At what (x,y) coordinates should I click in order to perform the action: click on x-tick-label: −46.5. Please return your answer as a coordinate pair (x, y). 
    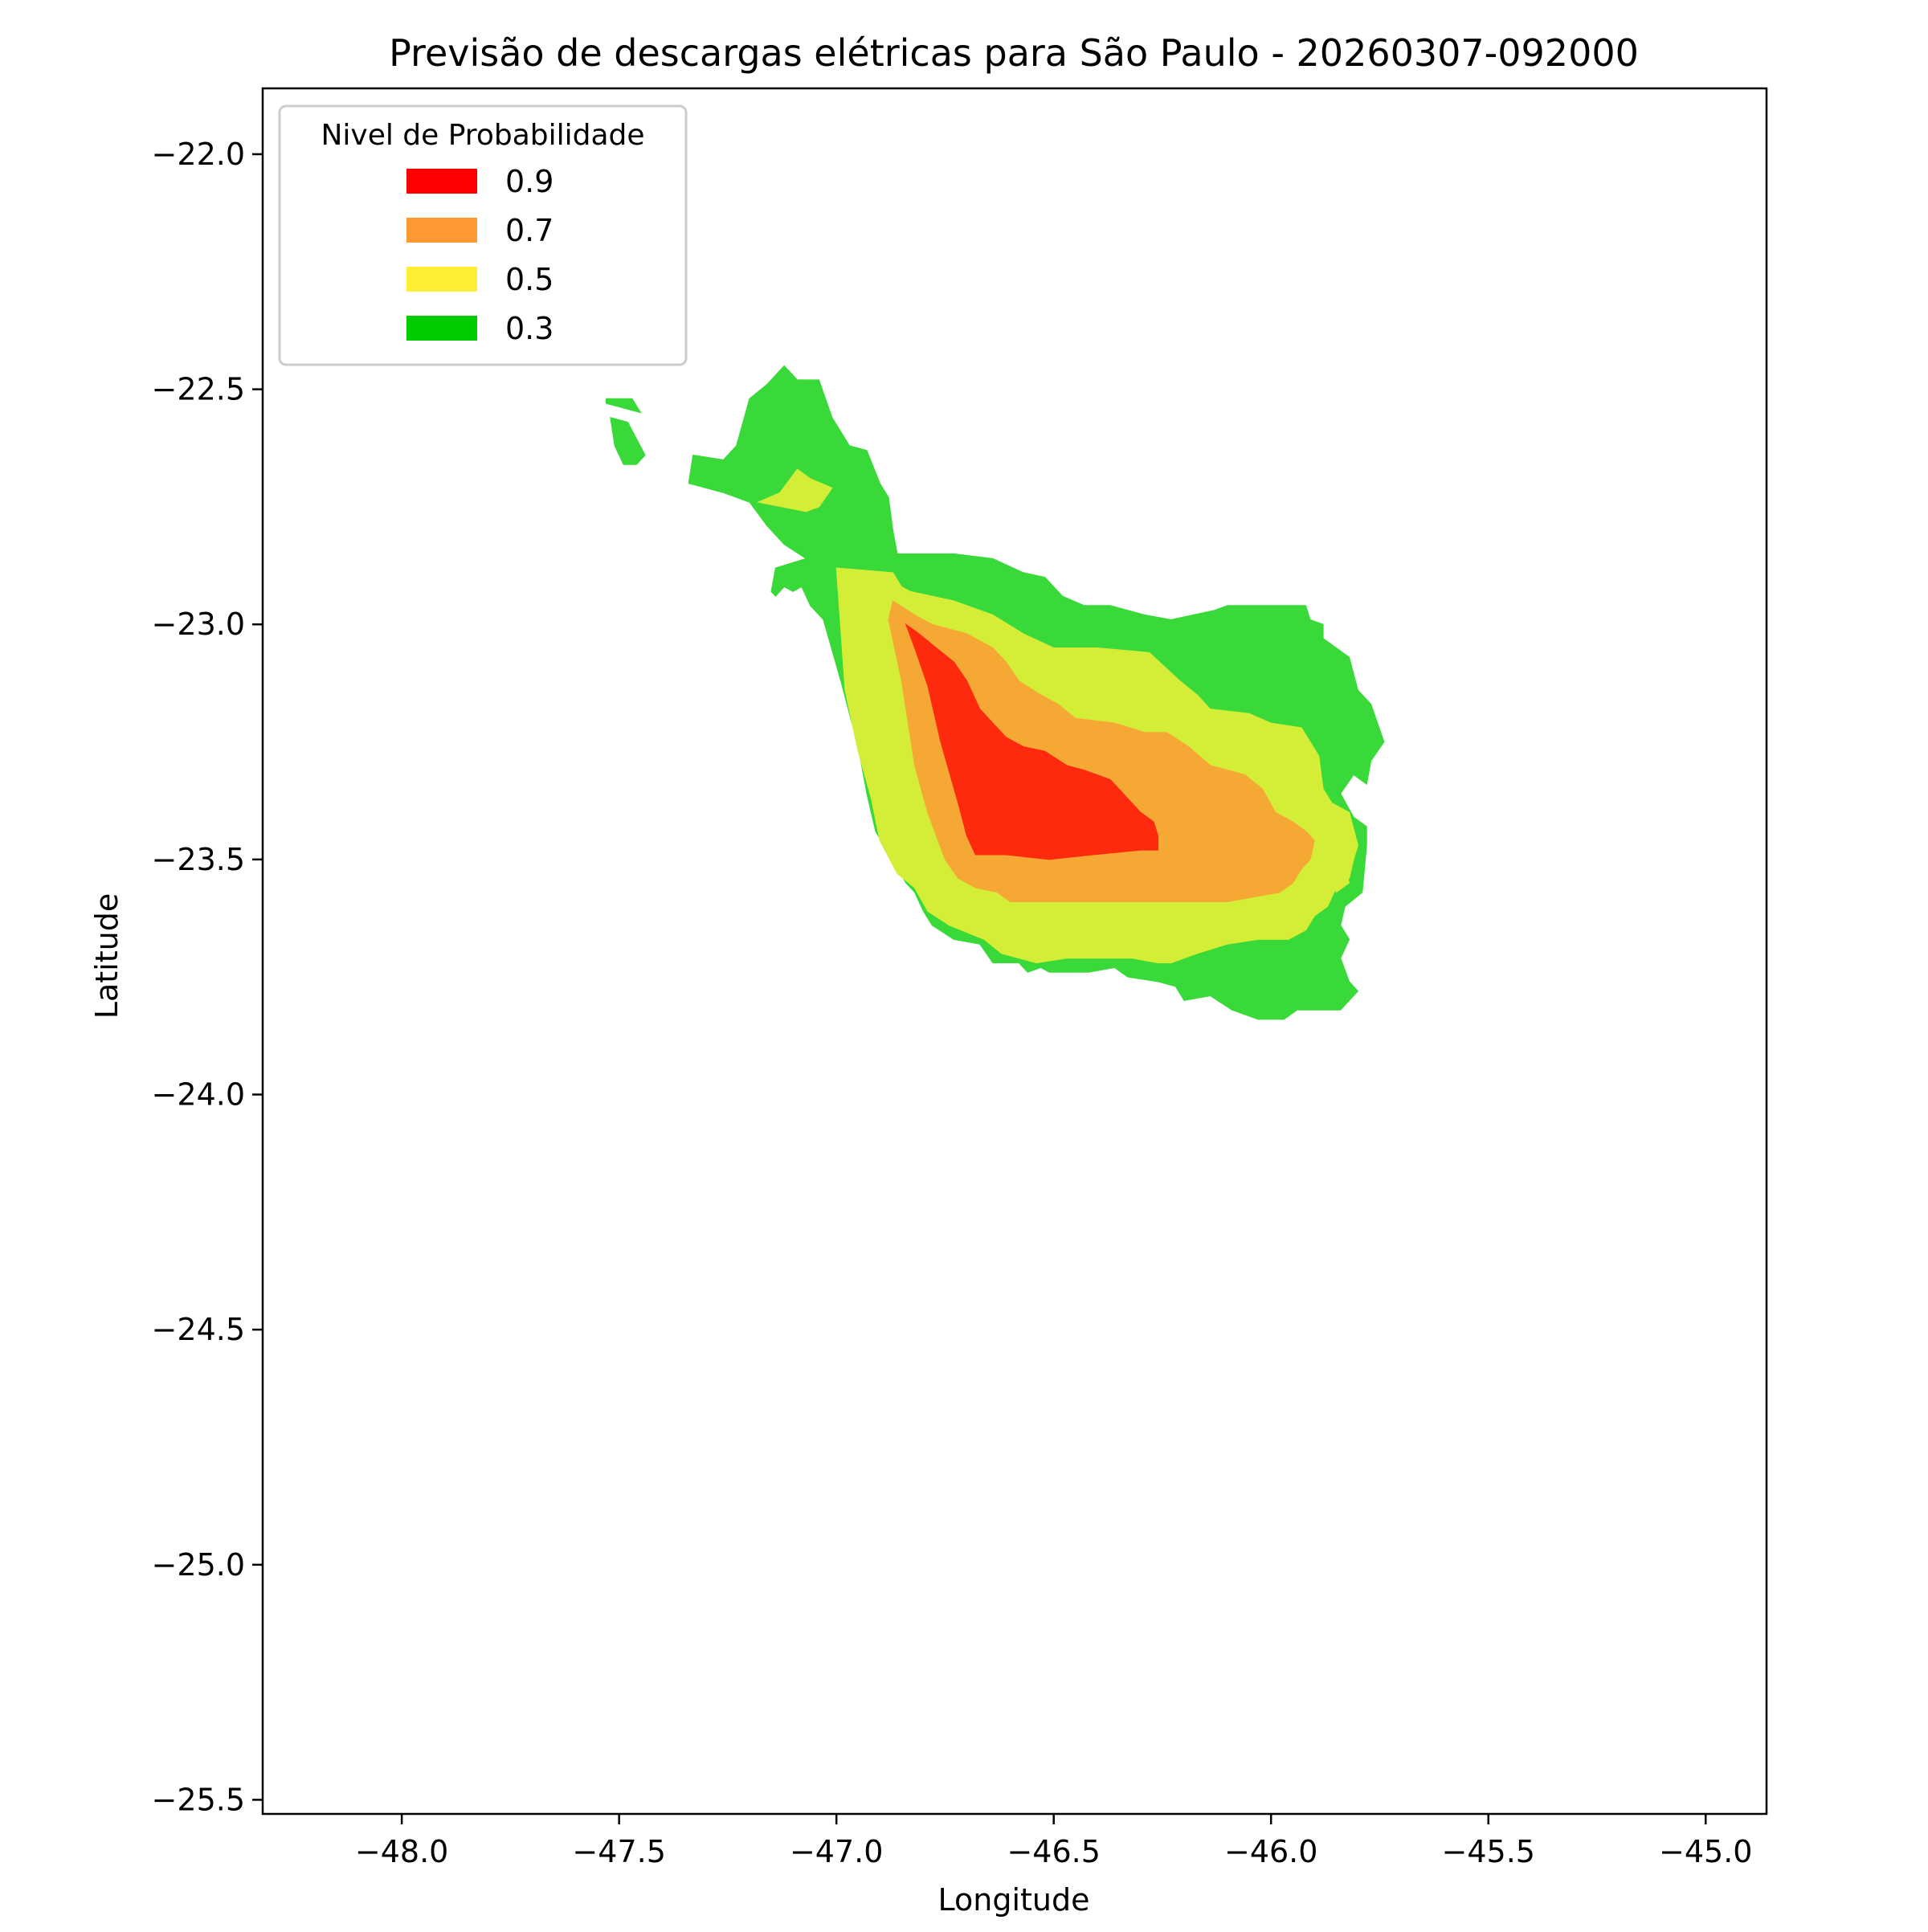
    Looking at the image, I should click on (1053, 1851).